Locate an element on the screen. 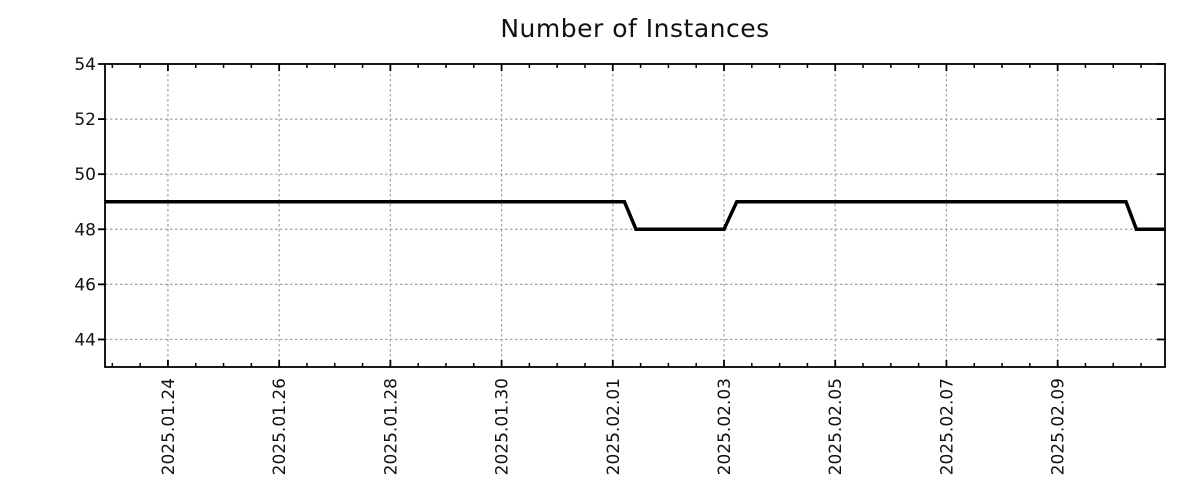 Image resolution: width=1200 pixels, height=500 pixels. x-tick-label: 2025.01.28 is located at coordinates (391, 426).